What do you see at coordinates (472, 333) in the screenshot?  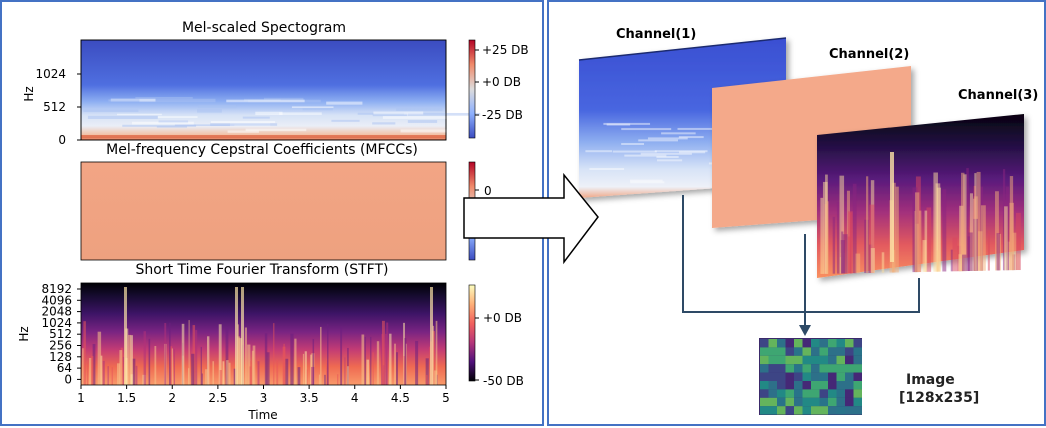 I see `stft-colorbar` at bounding box center [472, 333].